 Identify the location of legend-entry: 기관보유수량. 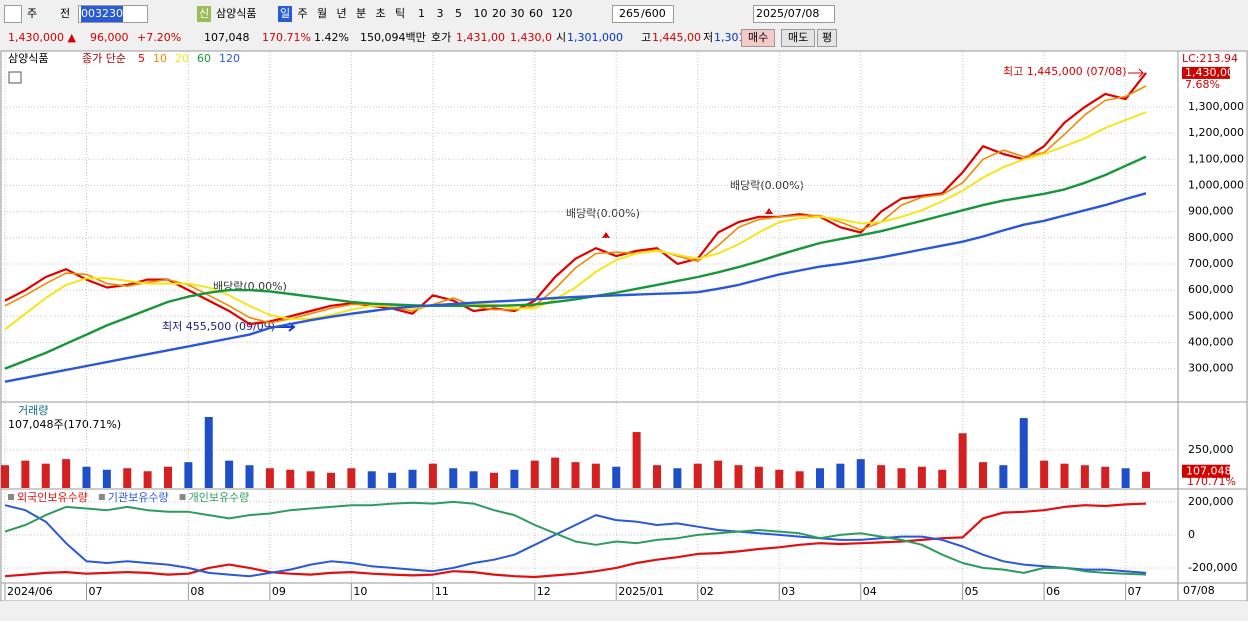
(138, 497).